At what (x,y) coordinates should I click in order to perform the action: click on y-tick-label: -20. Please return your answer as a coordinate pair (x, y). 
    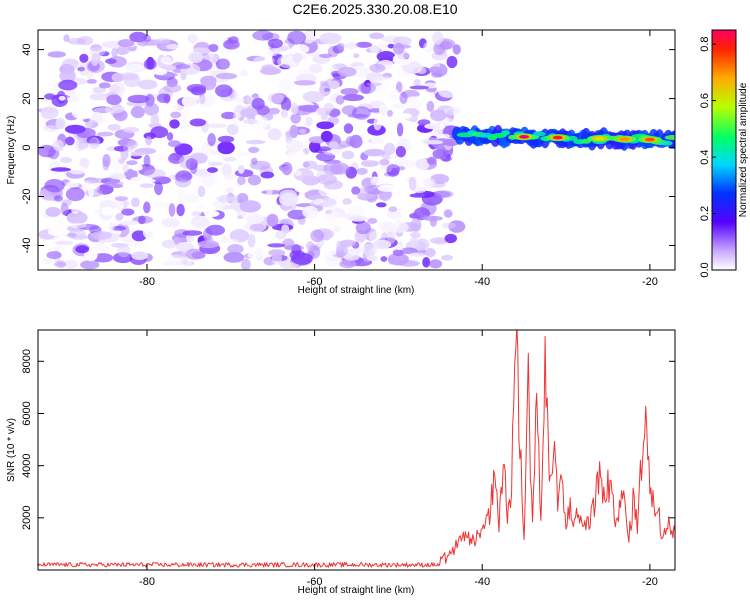
    Looking at the image, I should click on (27, 197).